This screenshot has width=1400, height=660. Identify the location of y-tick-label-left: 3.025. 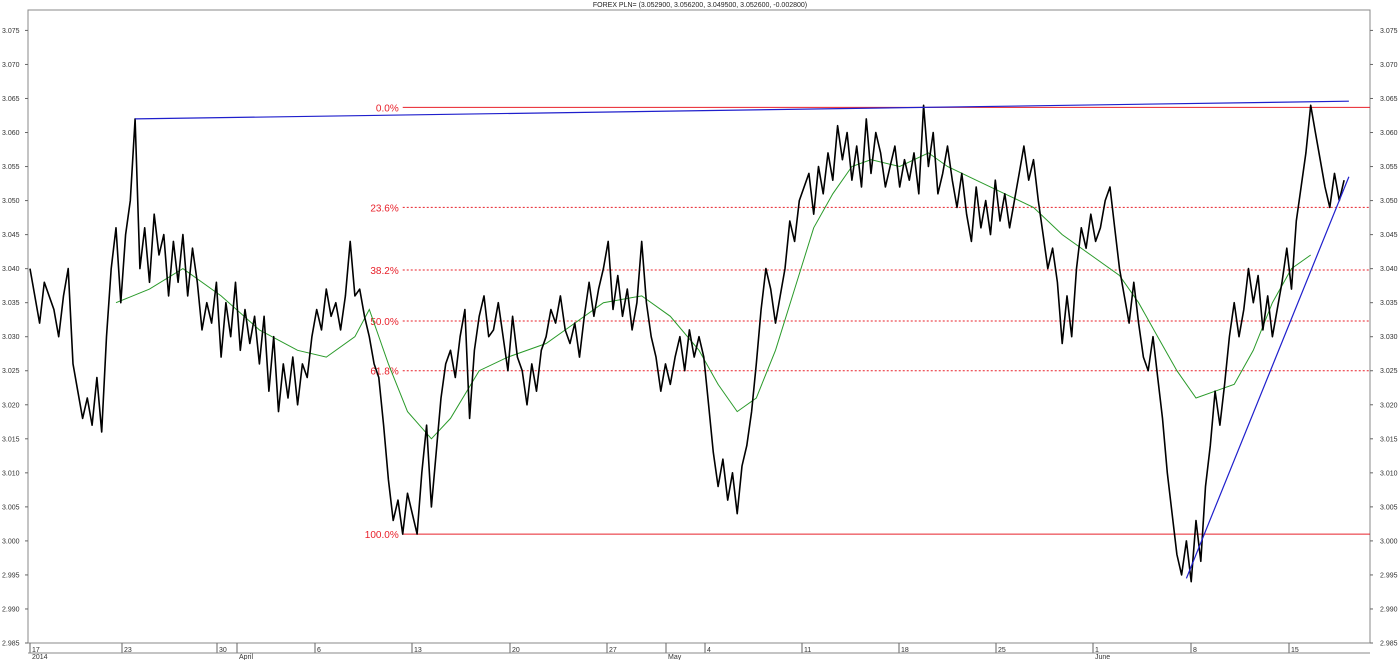
(11, 371).